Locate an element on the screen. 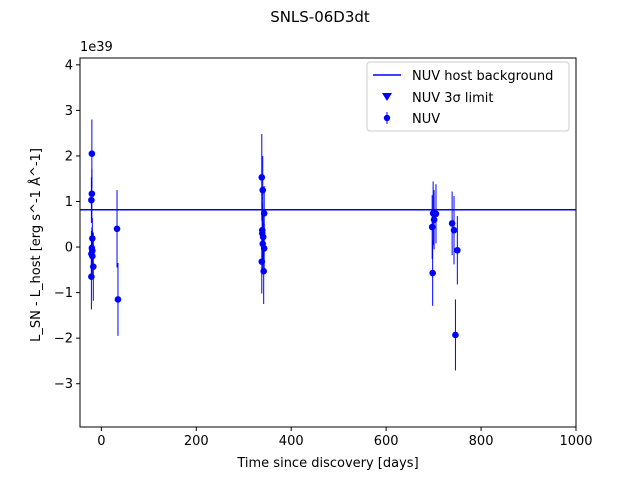 The image size is (640, 480). y-axis-label: L_SN - L_host [erg s^-1 Å^-1] is located at coordinates (36, 245).